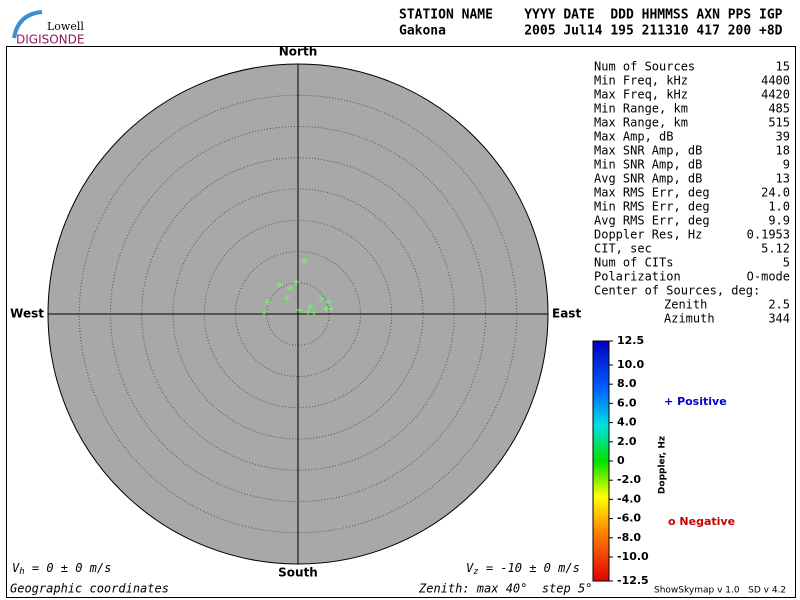 This screenshot has width=800, height=600. I want to click on stat-value: 0.1953, so click(768, 235).